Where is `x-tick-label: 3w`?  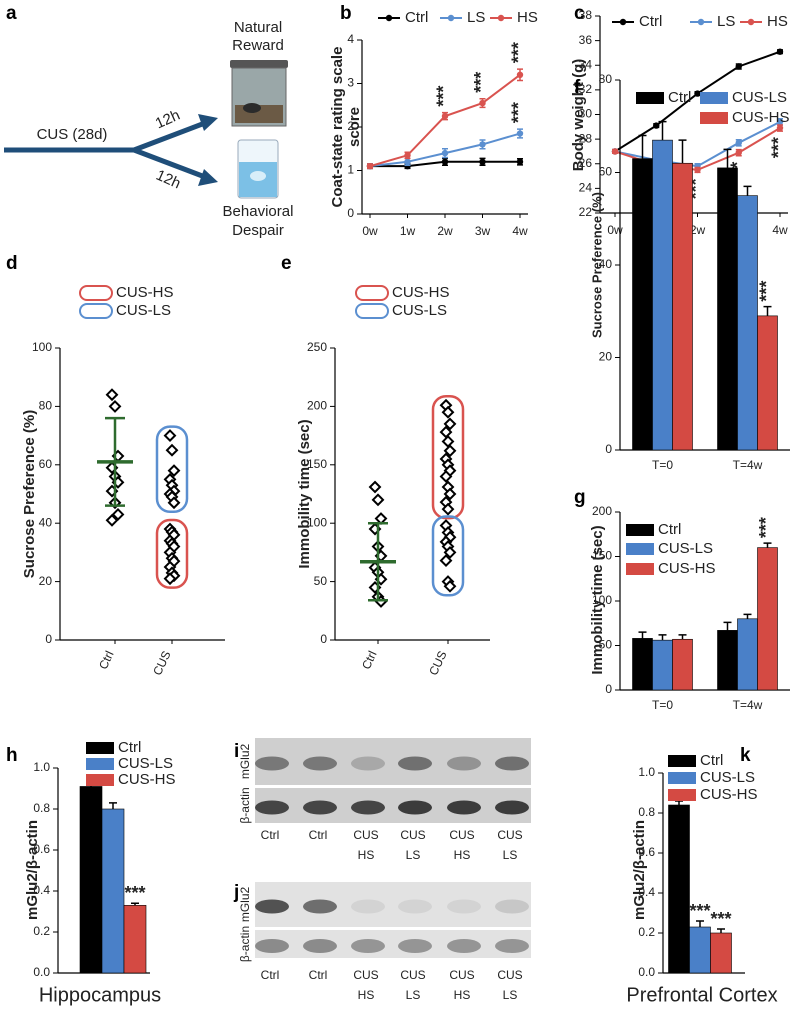 x-tick-label: 3w is located at coordinates (483, 231).